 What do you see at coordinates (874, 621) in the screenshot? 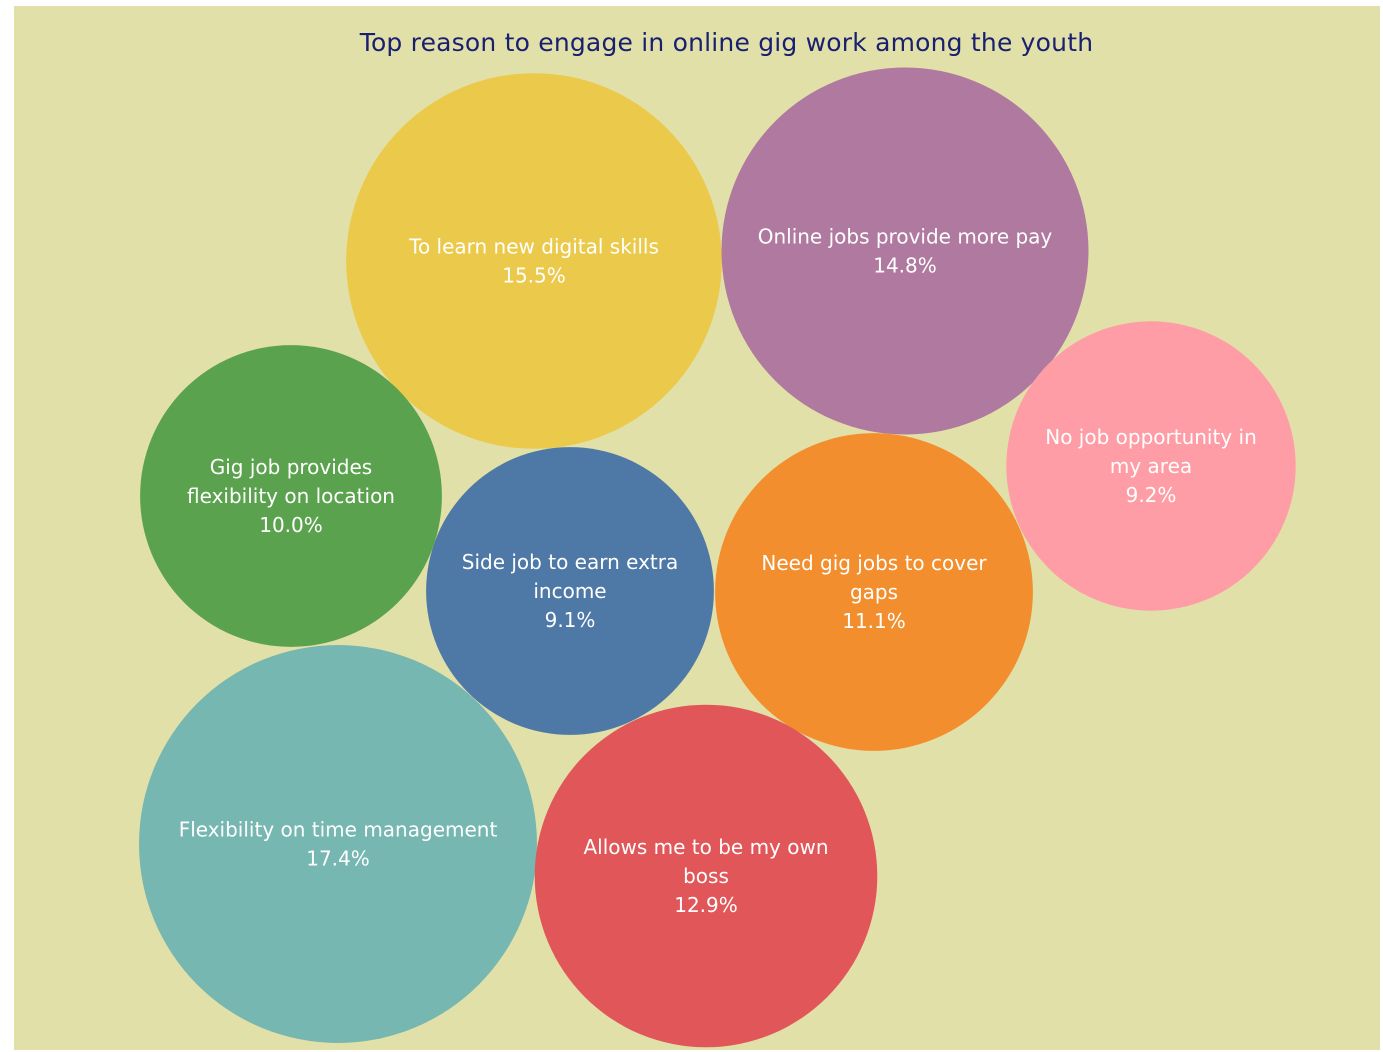
I see `bubble-value-label: 11.1%` at bounding box center [874, 621].